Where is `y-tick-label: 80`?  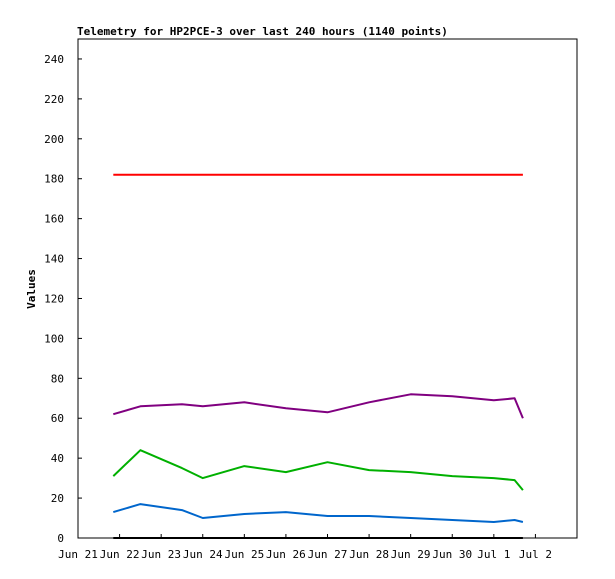 y-tick-label: 80 is located at coordinates (57, 378).